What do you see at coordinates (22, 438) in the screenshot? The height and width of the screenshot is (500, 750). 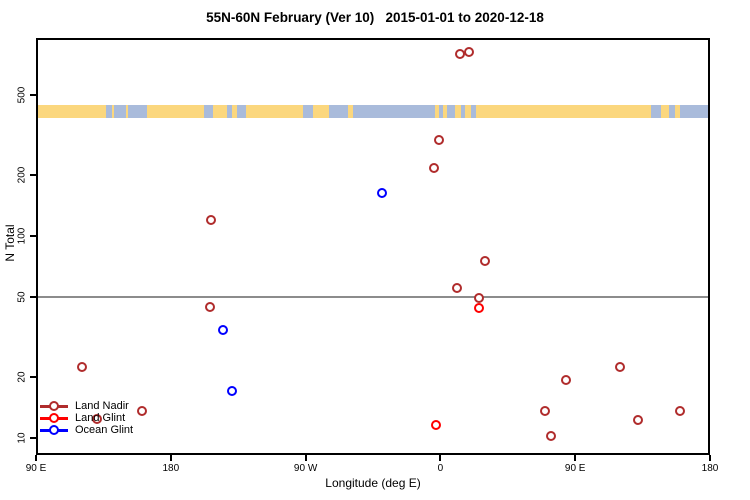 I see `y-tick-label: 10` at bounding box center [22, 438].